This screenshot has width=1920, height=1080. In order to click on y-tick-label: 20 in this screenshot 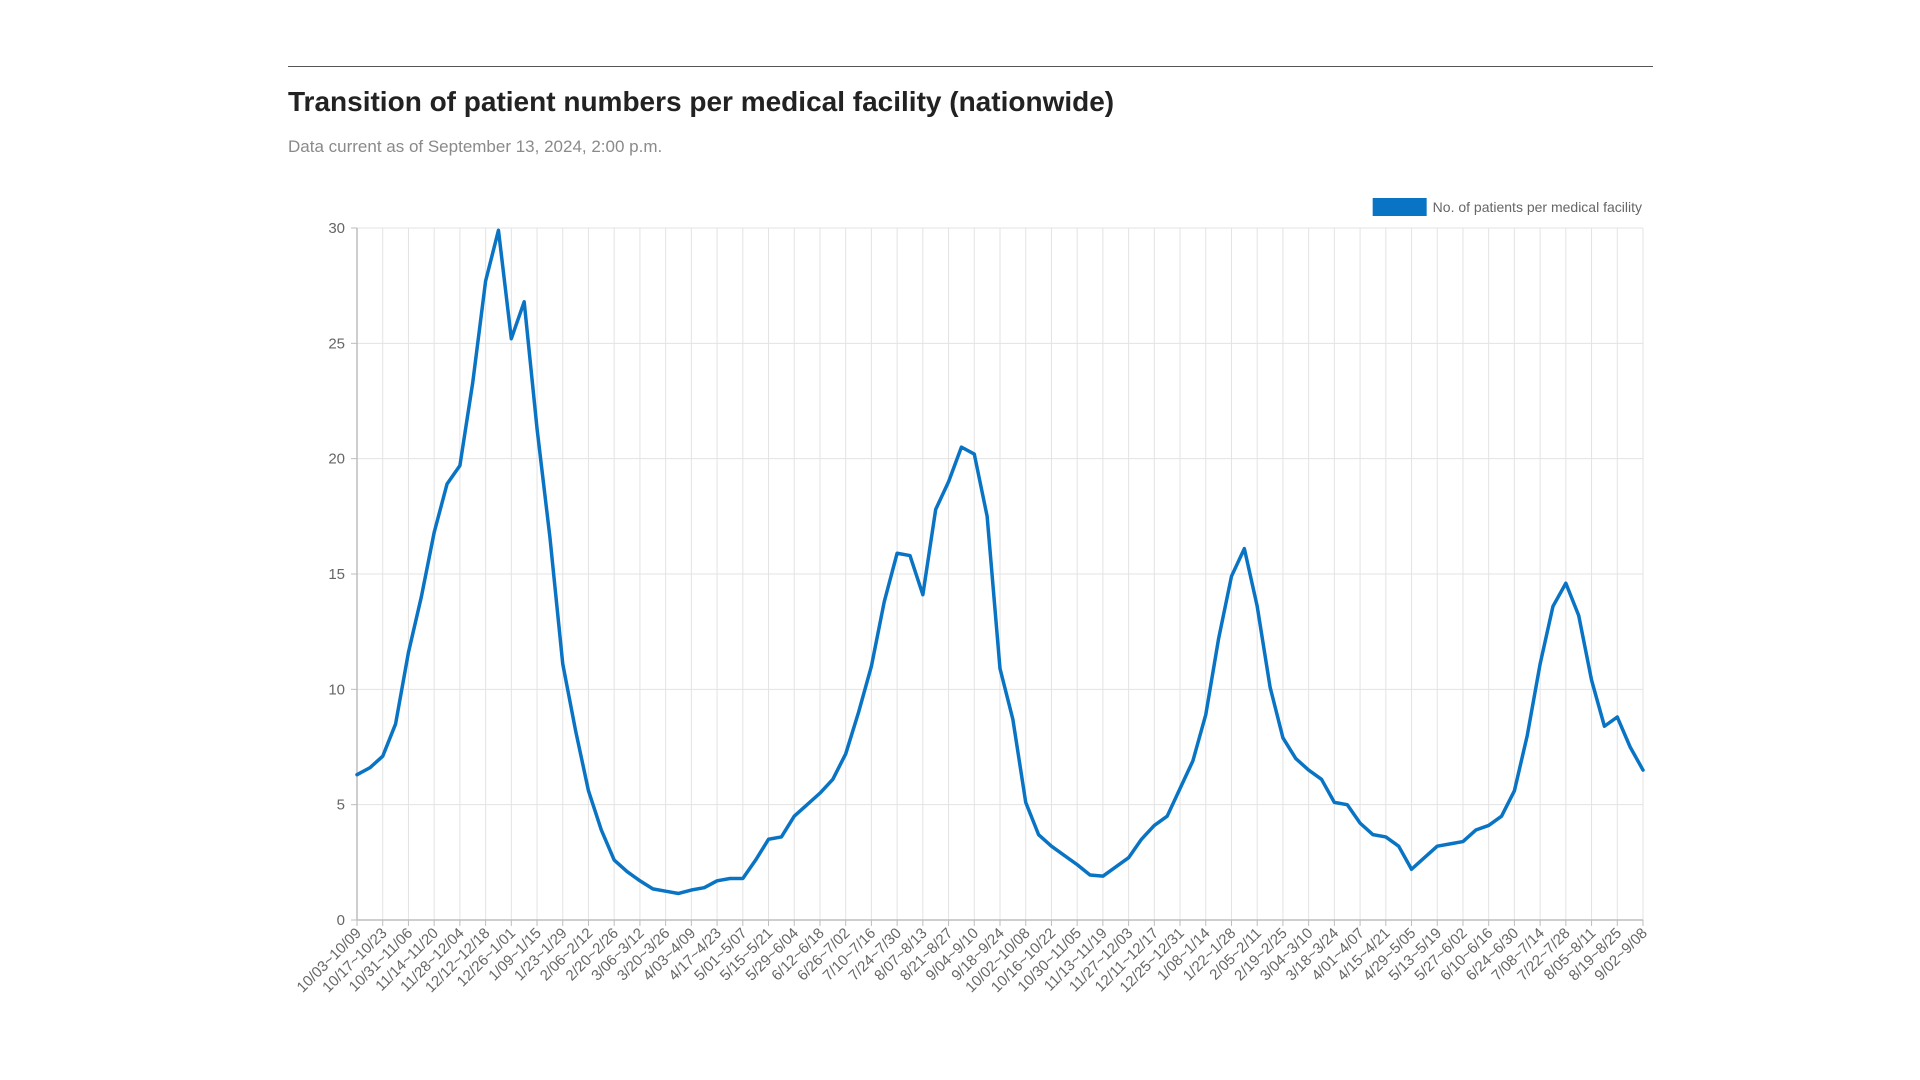, I will do `click(336, 459)`.